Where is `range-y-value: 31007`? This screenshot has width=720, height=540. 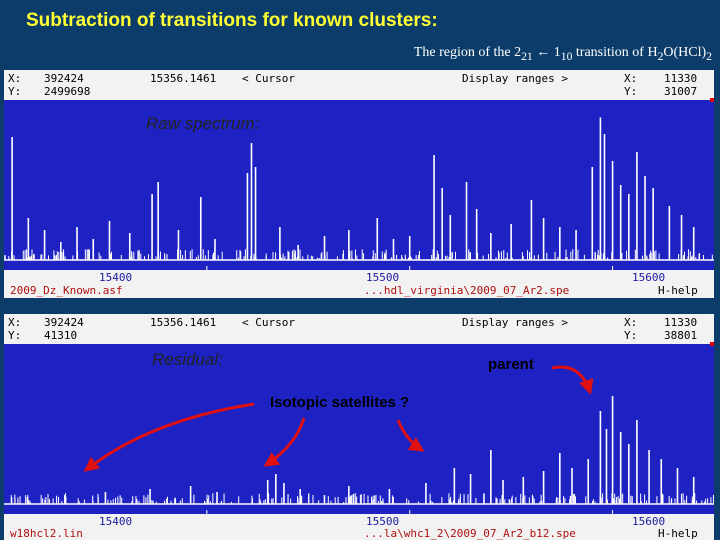 range-y-value: 31007 is located at coordinates (681, 91).